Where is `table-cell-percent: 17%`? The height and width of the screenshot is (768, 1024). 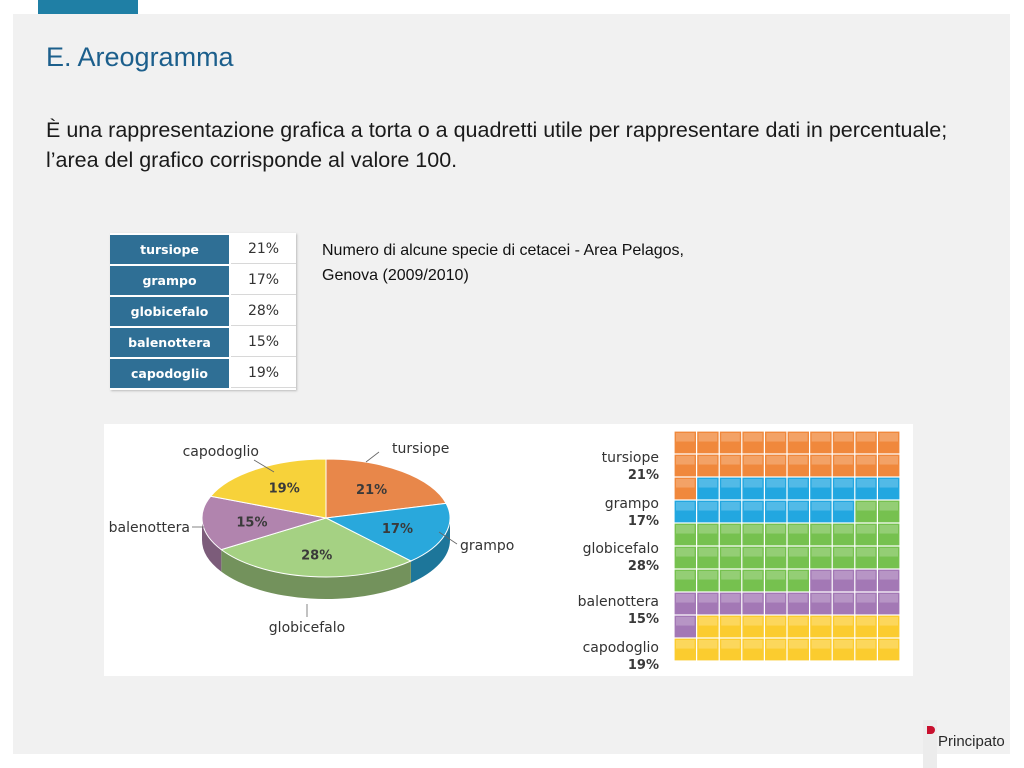 table-cell-percent: 17% is located at coordinates (263, 280).